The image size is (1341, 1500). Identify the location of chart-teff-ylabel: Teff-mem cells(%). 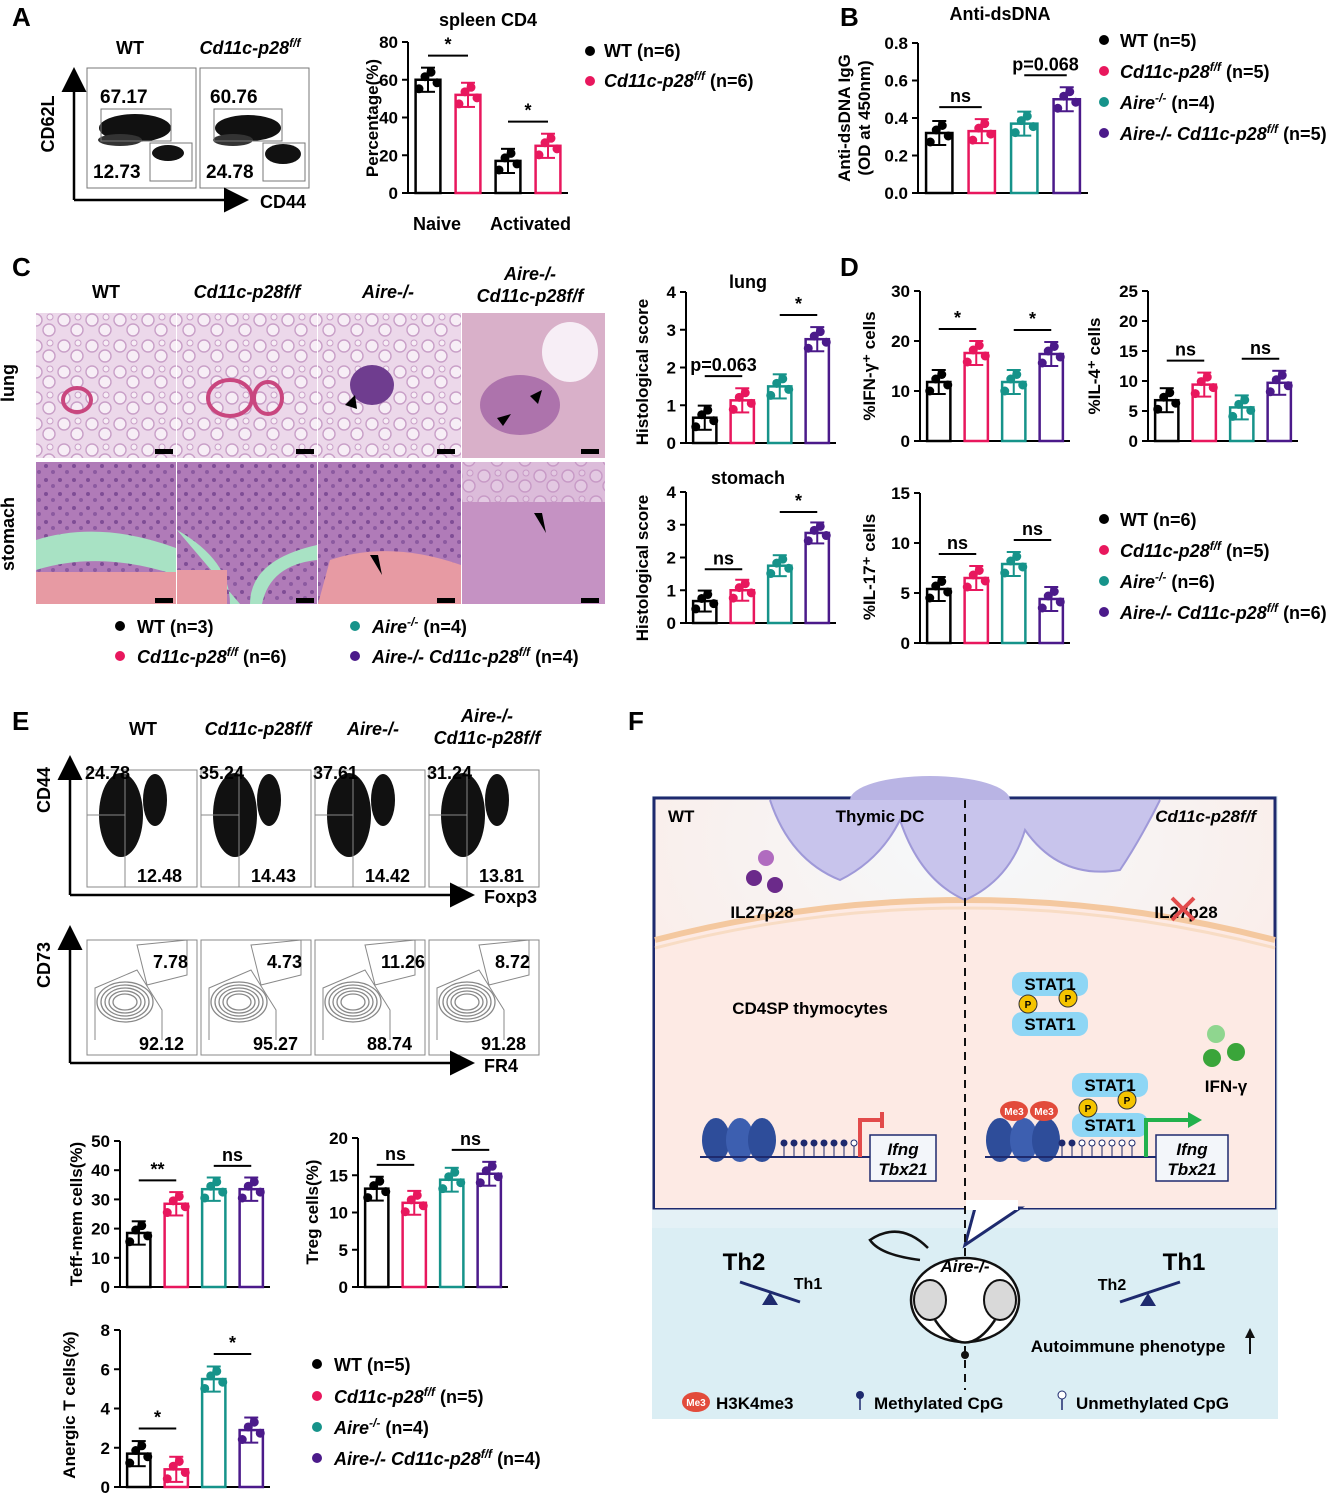
(76, 1214).